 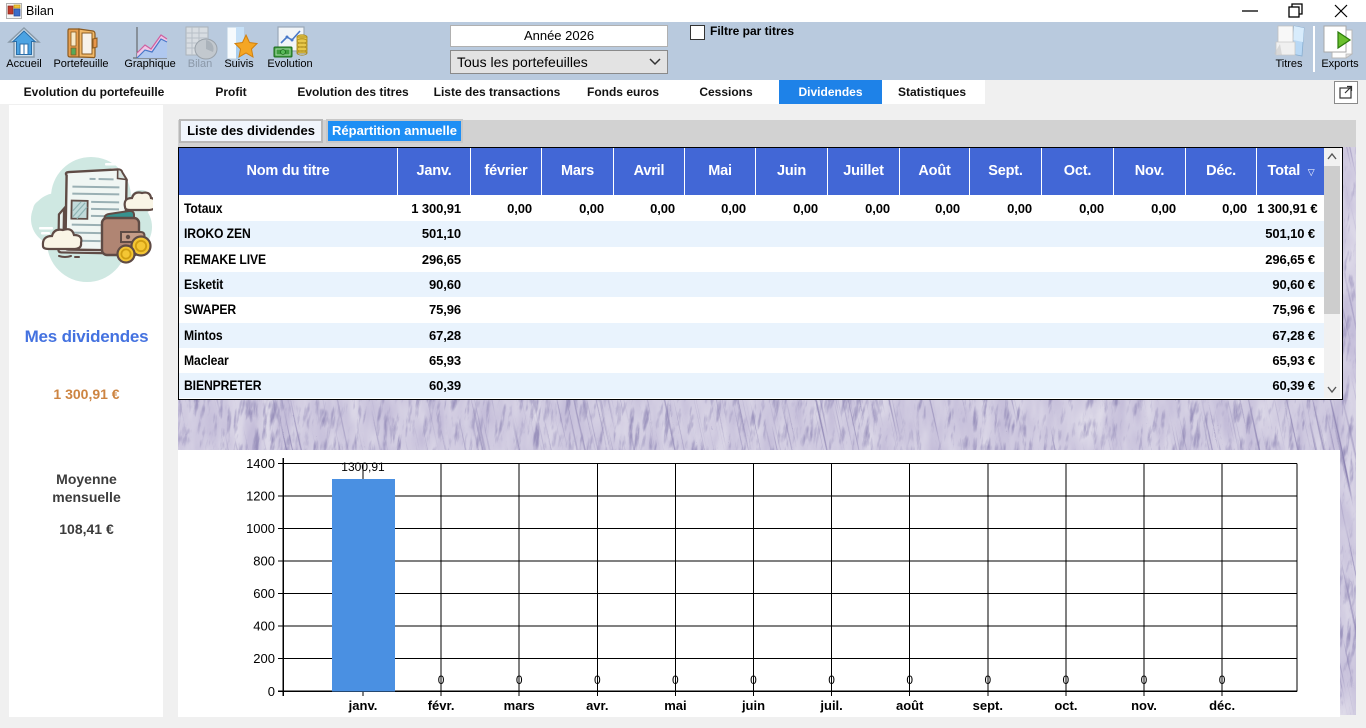 What do you see at coordinates (675, 705) in the screenshot?
I see `svg-text: mai` at bounding box center [675, 705].